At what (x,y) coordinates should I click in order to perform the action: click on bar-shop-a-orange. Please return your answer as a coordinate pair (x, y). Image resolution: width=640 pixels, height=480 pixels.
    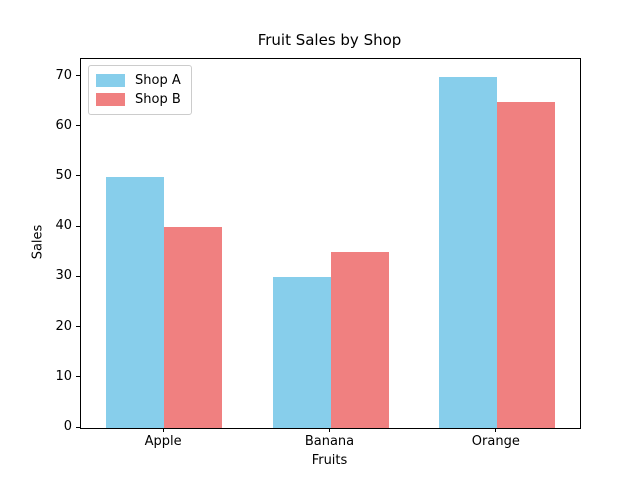
    Looking at the image, I should click on (467, 252).